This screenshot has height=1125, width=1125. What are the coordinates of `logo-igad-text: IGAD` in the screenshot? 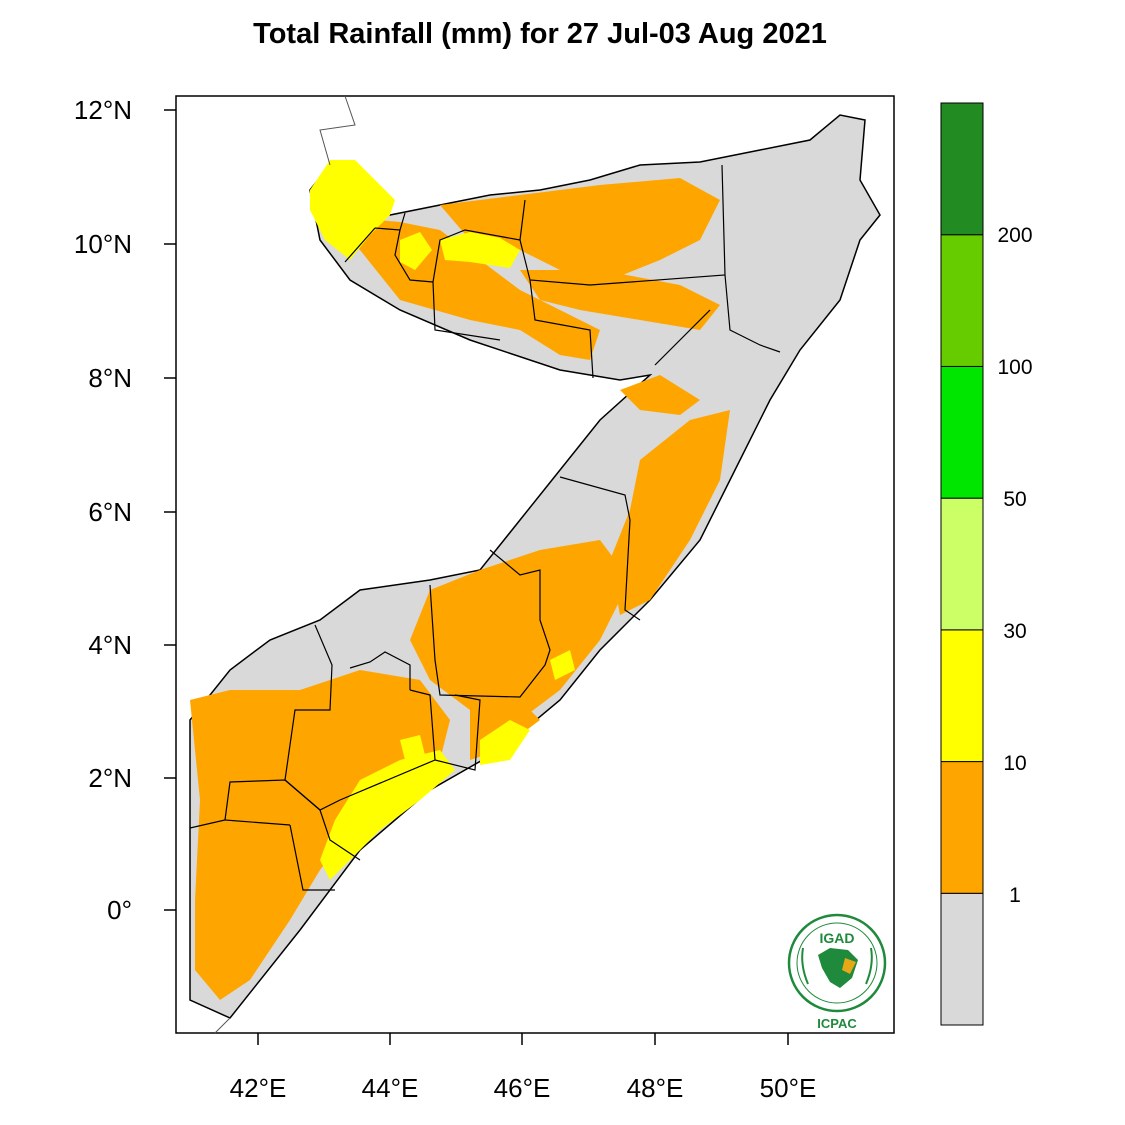 It's located at (837, 938).